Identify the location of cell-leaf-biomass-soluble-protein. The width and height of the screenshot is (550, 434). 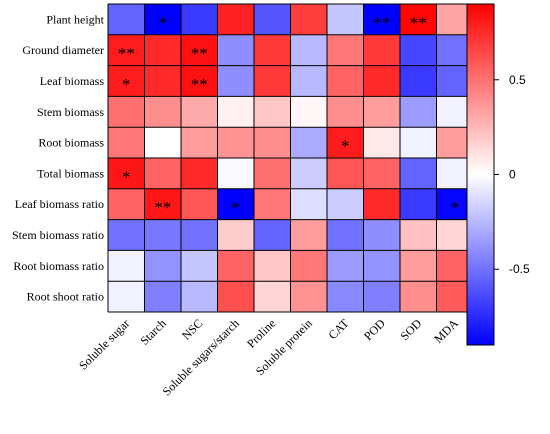
(308, 81).